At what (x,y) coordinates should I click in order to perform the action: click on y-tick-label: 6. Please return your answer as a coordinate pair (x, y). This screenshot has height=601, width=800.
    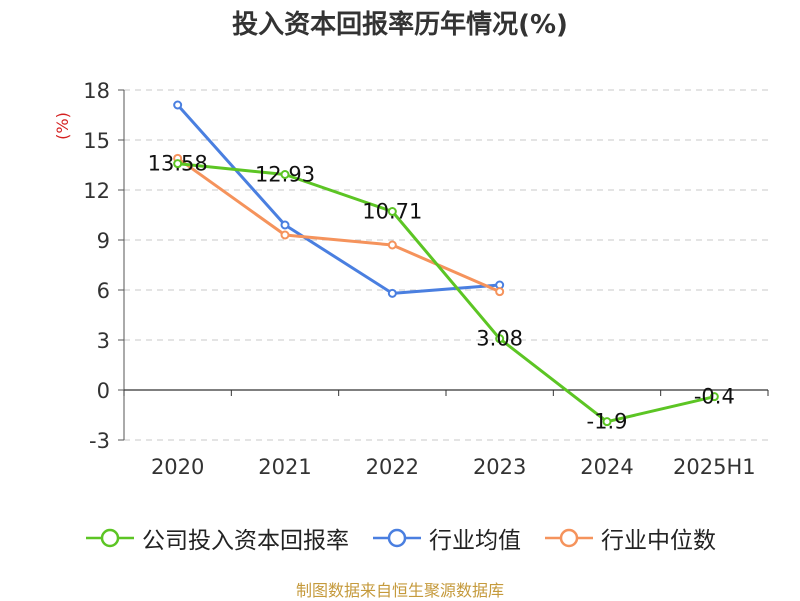
    Looking at the image, I should click on (103, 291).